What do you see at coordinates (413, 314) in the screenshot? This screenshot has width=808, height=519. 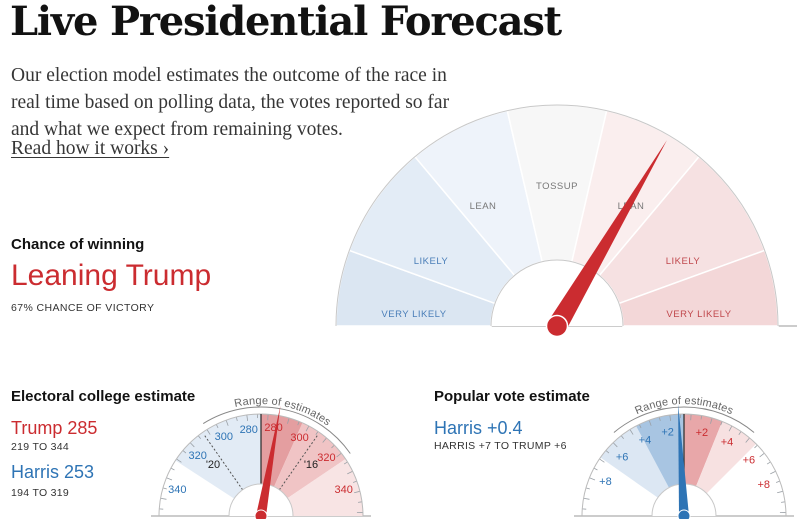 I see `zone-label-0: VERY LIKELY` at bounding box center [413, 314].